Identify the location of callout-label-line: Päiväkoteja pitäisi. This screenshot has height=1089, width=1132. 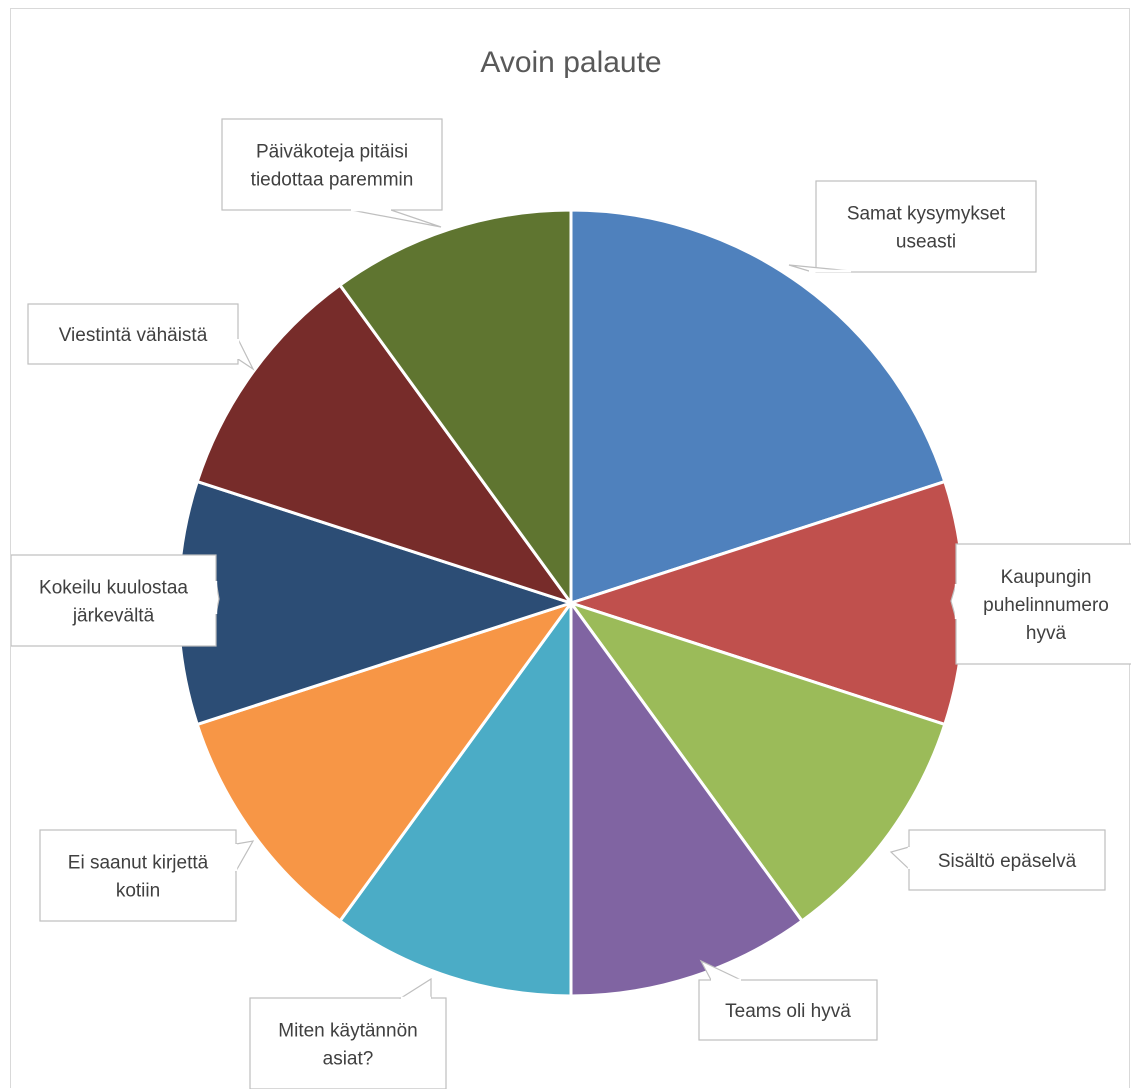
(332, 152).